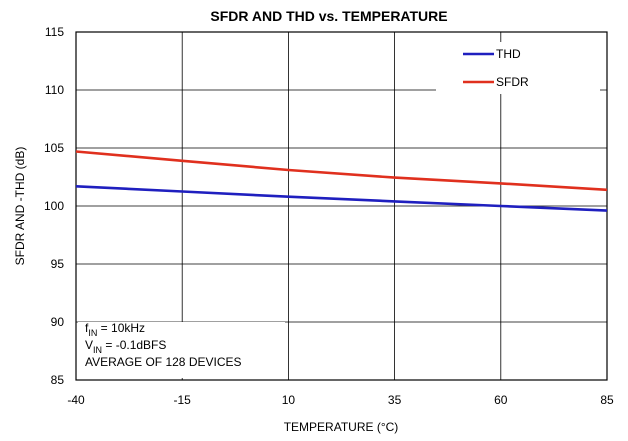  What do you see at coordinates (508, 54) in the screenshot?
I see `legend-label-thd: THD` at bounding box center [508, 54].